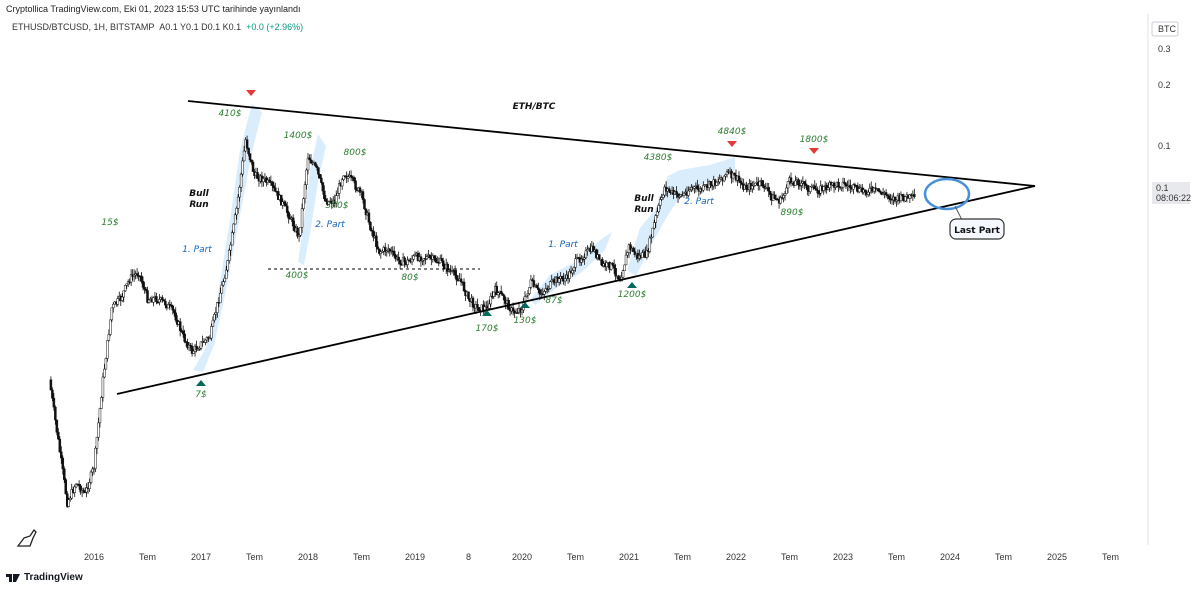  What do you see at coordinates (611, 143) in the screenshot?
I see `upper-trendline` at bounding box center [611, 143].